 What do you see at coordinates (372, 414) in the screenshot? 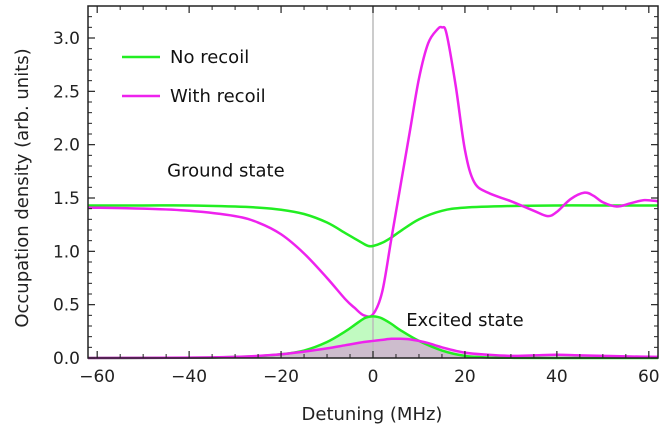
I see `x-axis-label: Detuning (MHz)` at bounding box center [372, 414].